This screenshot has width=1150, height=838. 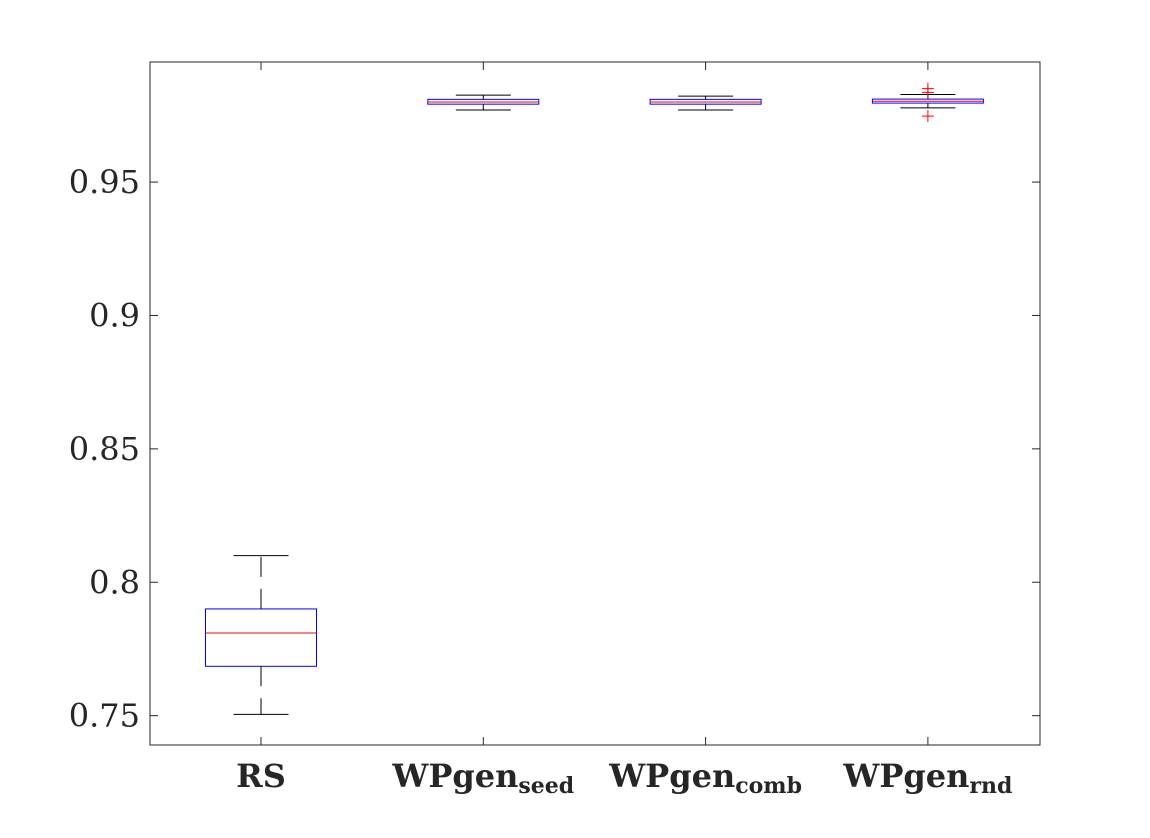 I want to click on iqr-box, so click(x=261, y=637).